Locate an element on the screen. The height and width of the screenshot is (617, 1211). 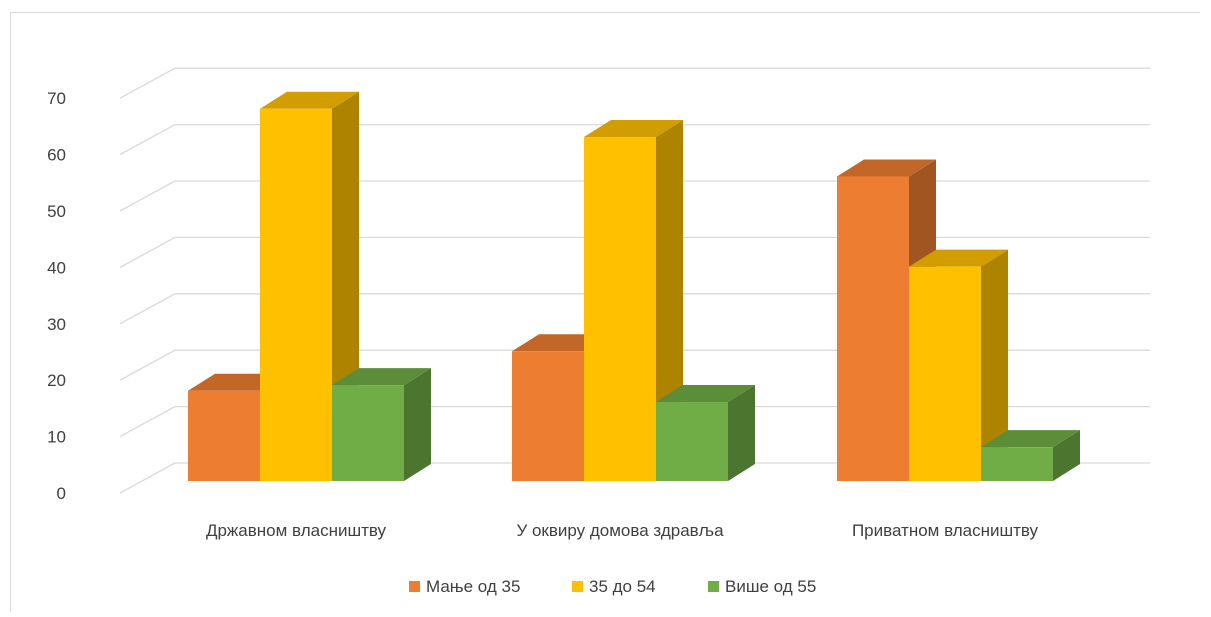
y-tick-label: 50 is located at coordinates (56, 211).